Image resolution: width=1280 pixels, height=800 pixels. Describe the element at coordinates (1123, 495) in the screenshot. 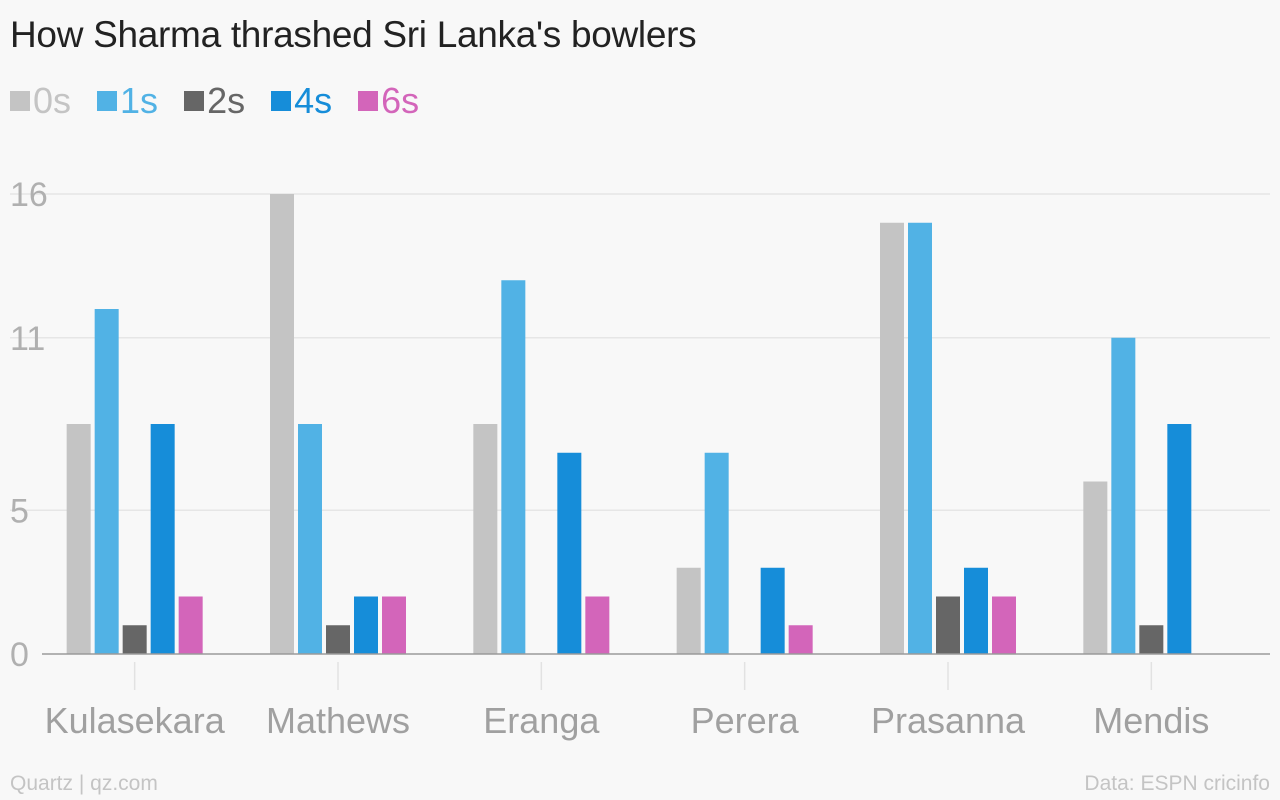

I see `bar-mendis-1s` at that location.